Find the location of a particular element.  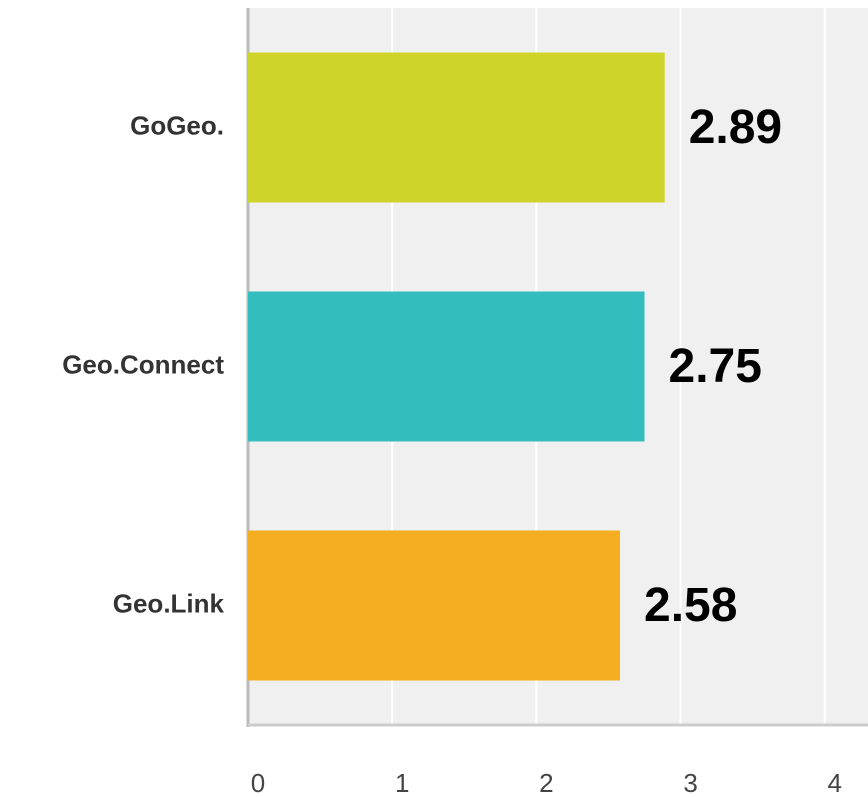

x-tick-label: 2 is located at coordinates (546, 782).